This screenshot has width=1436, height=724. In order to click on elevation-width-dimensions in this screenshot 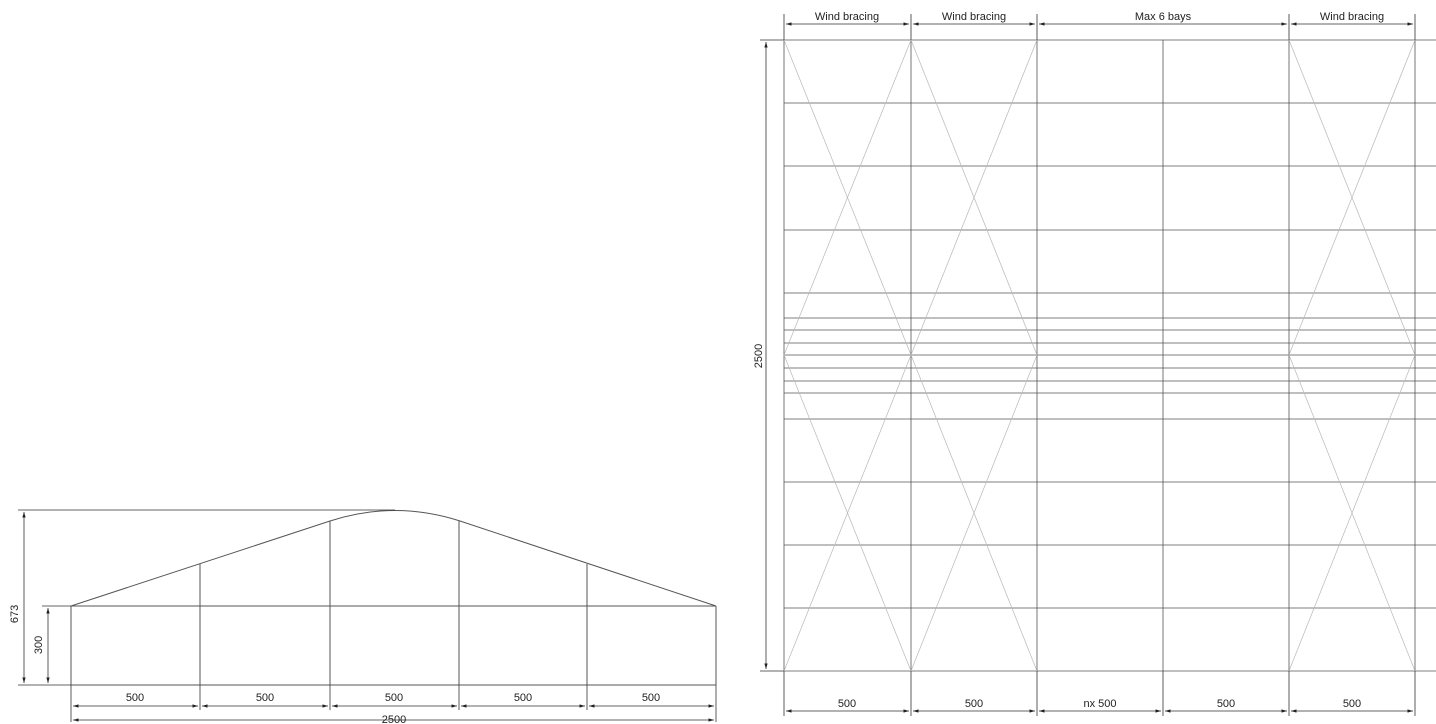, I will do `click(393, 703)`.